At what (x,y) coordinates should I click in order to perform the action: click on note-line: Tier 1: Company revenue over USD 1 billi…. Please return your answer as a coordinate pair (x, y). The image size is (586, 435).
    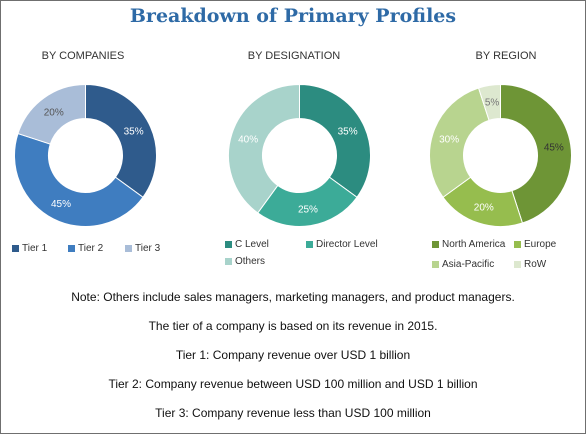
    Looking at the image, I should click on (293, 355).